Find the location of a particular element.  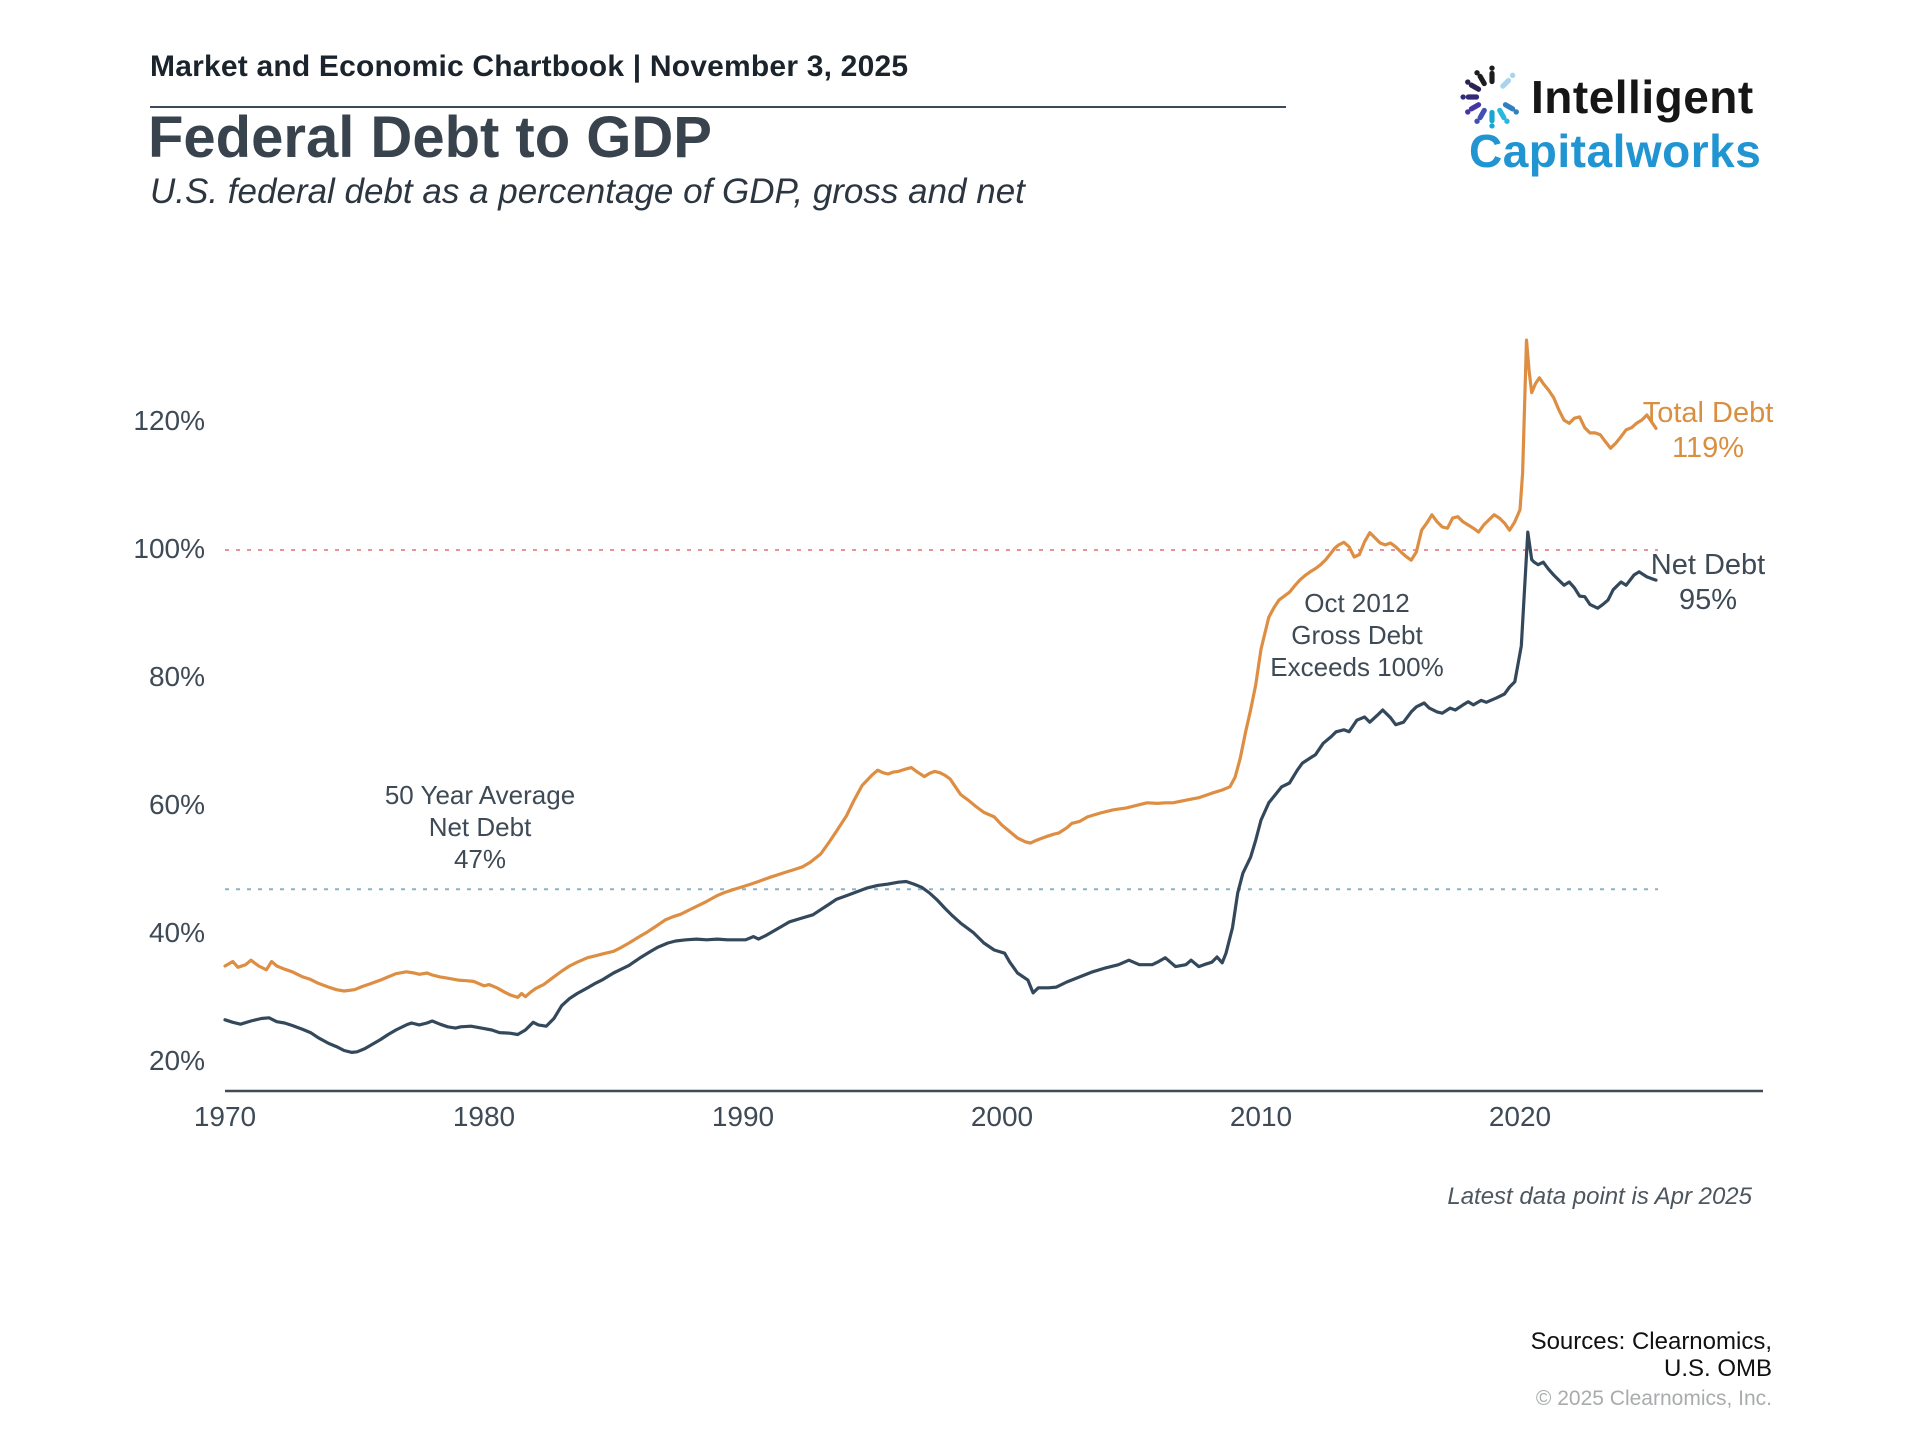

total-debt-label: Total Debt is located at coordinates (1708, 413).